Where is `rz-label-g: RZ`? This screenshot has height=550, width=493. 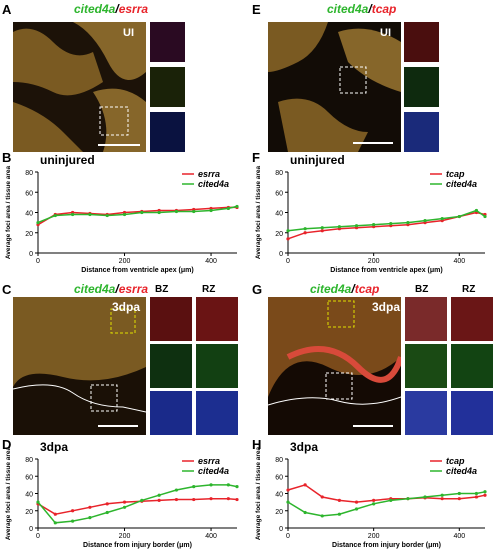
rz-label-g: RZ is located at coordinates (469, 289).